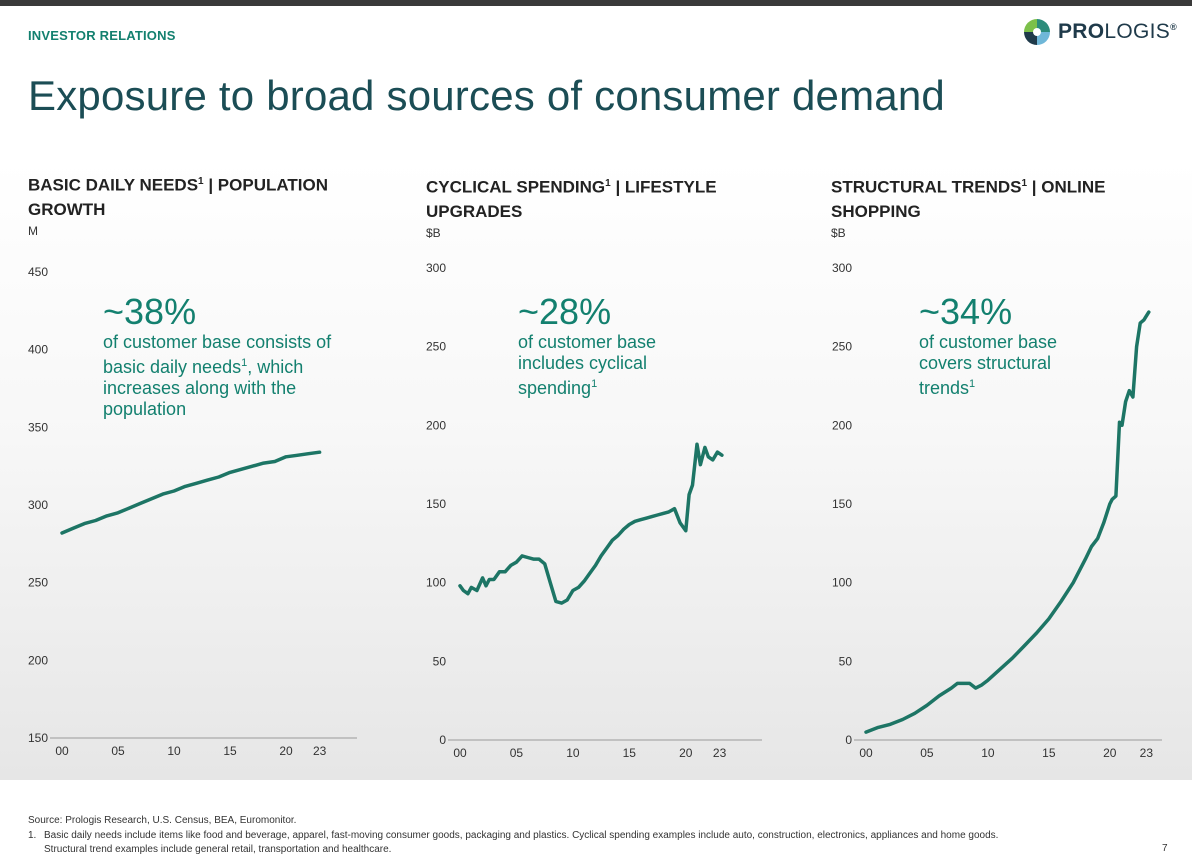  What do you see at coordinates (38, 272) in the screenshot?
I see `y-tick-label: 450` at bounding box center [38, 272].